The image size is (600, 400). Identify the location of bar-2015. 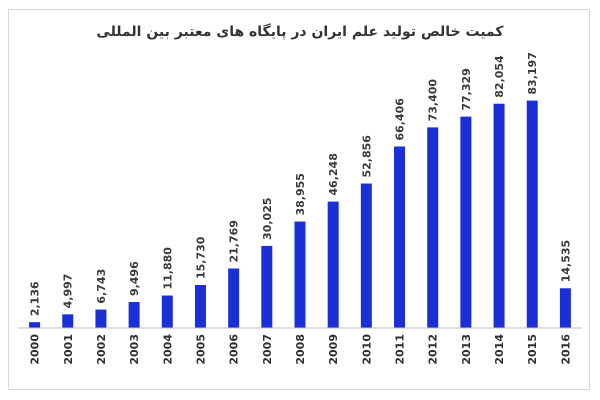
(532, 214).